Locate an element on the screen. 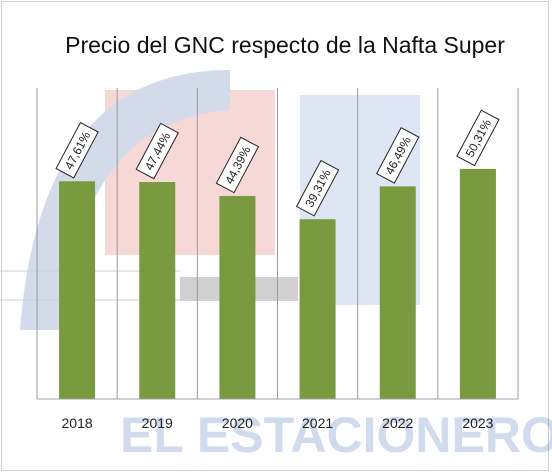 Image resolution: width=552 pixels, height=474 pixels. x-tick-label: 2022 is located at coordinates (397, 423).